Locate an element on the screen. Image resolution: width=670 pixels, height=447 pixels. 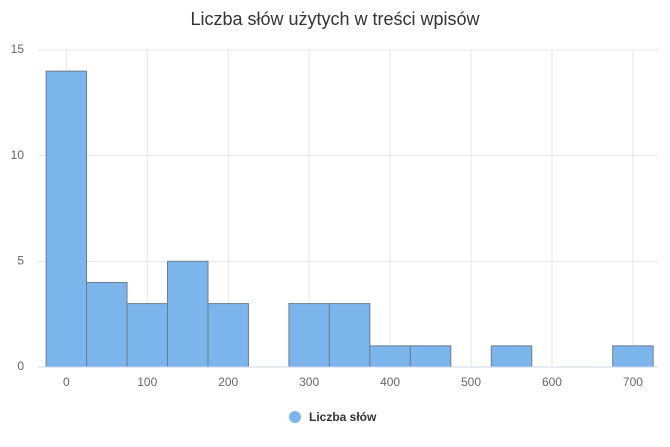
y-tick-label: 10 is located at coordinates (18, 155).